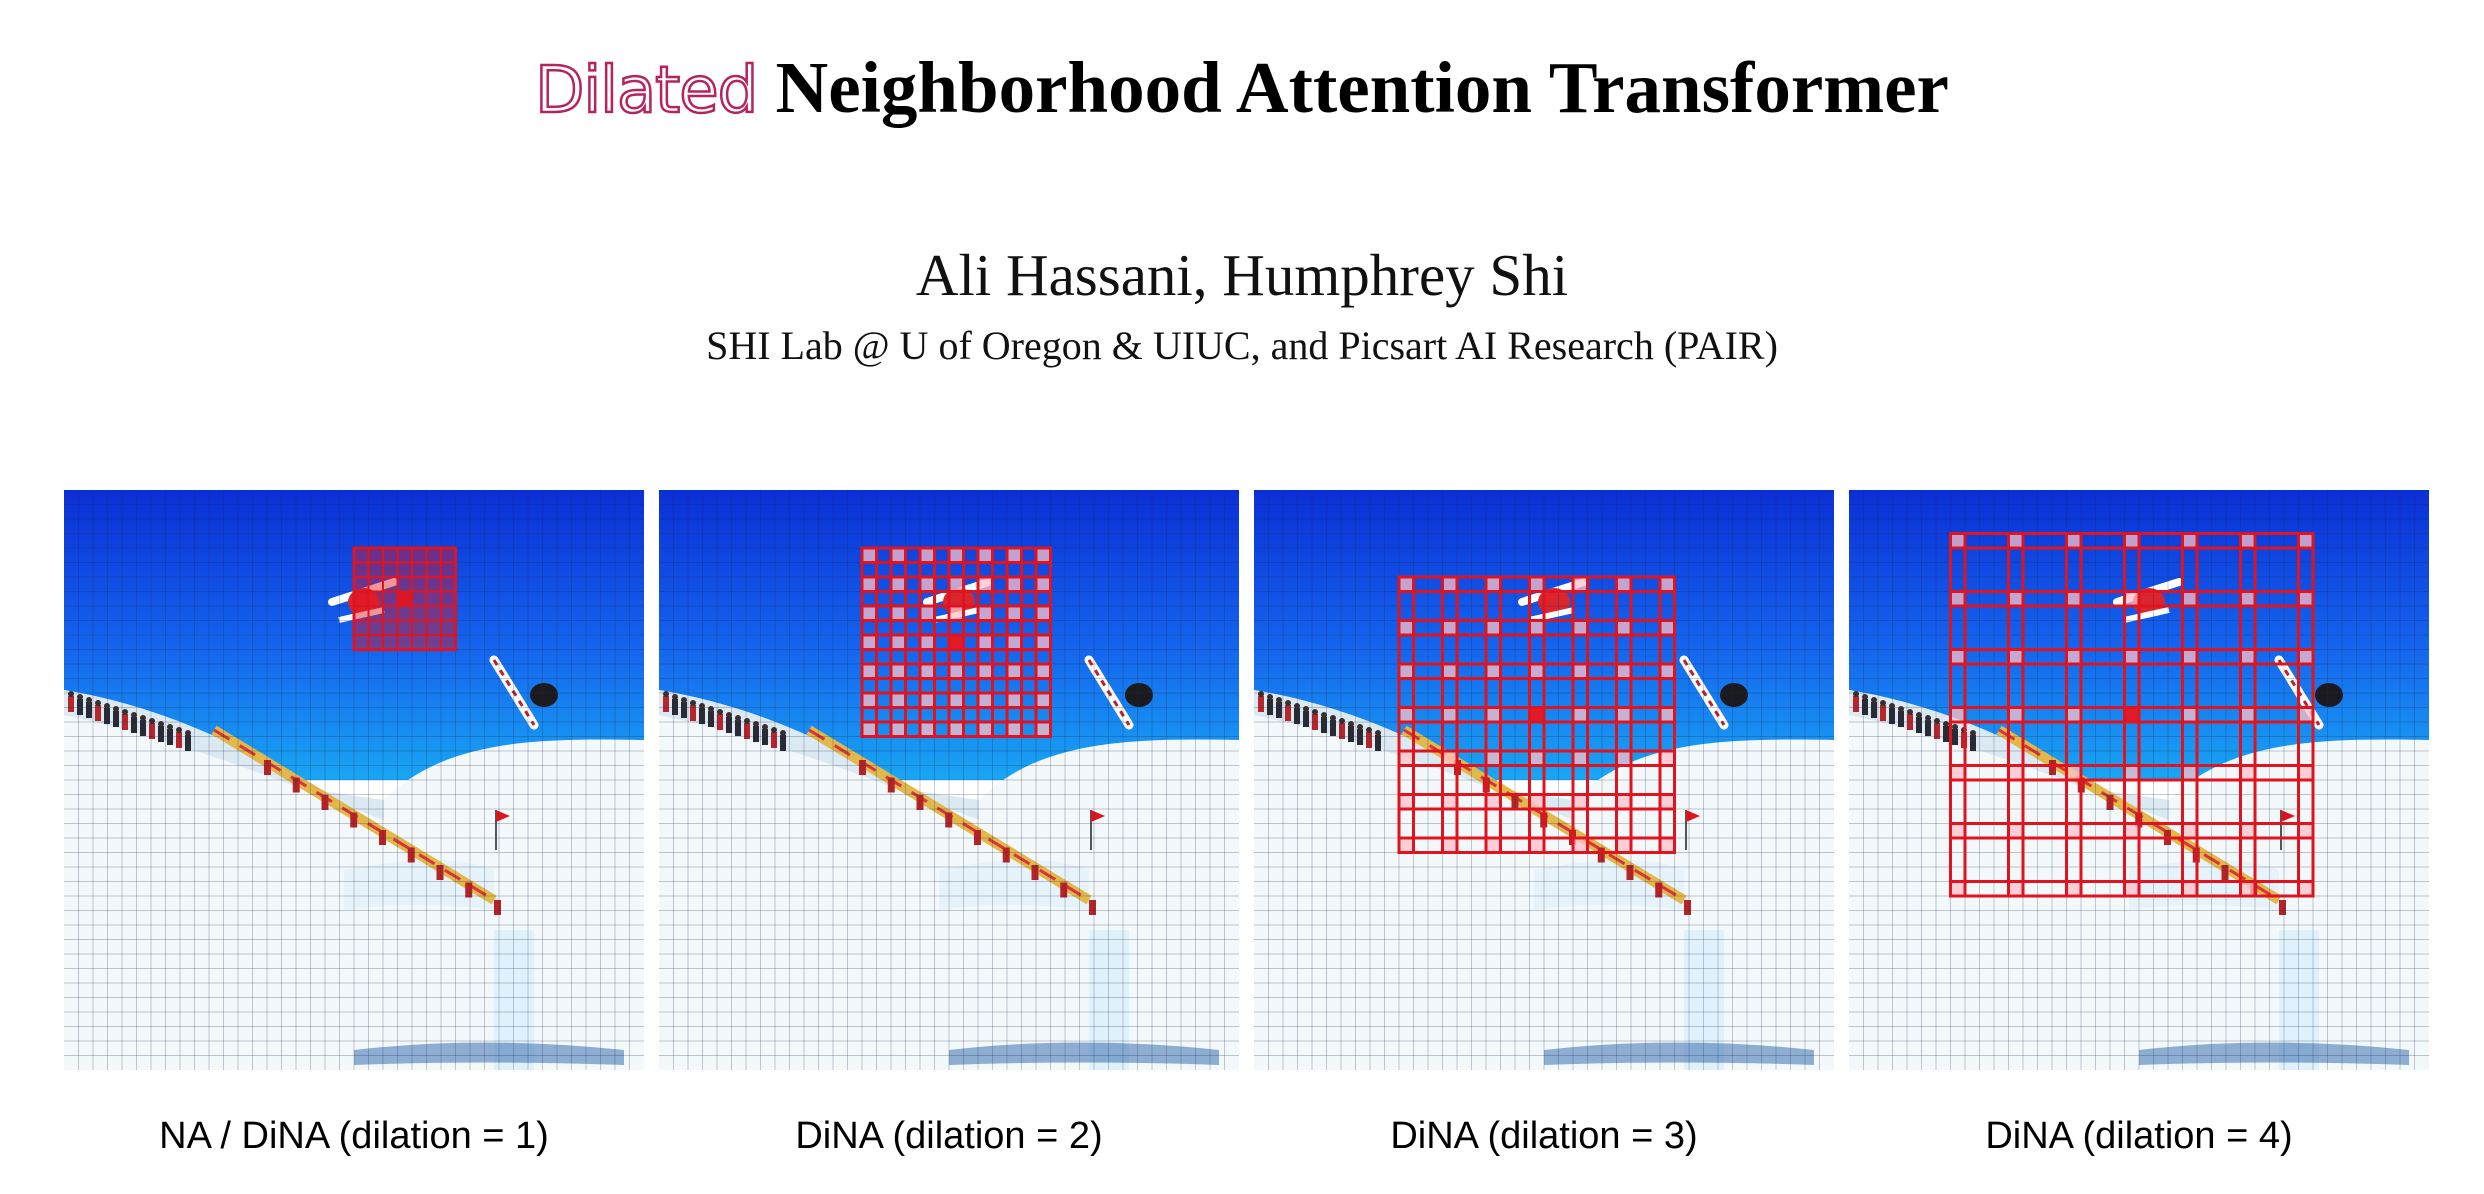 This screenshot has width=2484, height=1194. Describe the element at coordinates (354, 1136) in the screenshot. I see `panel-1-caption: NA / DiNA (dilation = 1)` at that location.